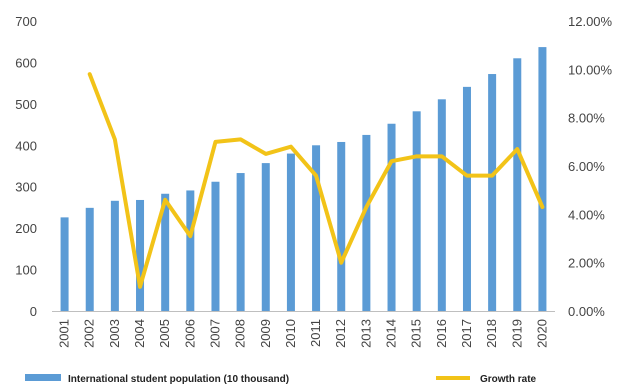 The height and width of the screenshot is (385, 617). Describe the element at coordinates (26, 187) in the screenshot. I see `left-tick-label: 300` at that location.